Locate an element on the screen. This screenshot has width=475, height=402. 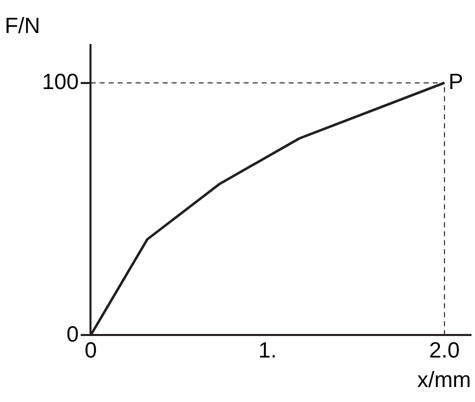
y-axis-title: F/N is located at coordinates (22, 25).